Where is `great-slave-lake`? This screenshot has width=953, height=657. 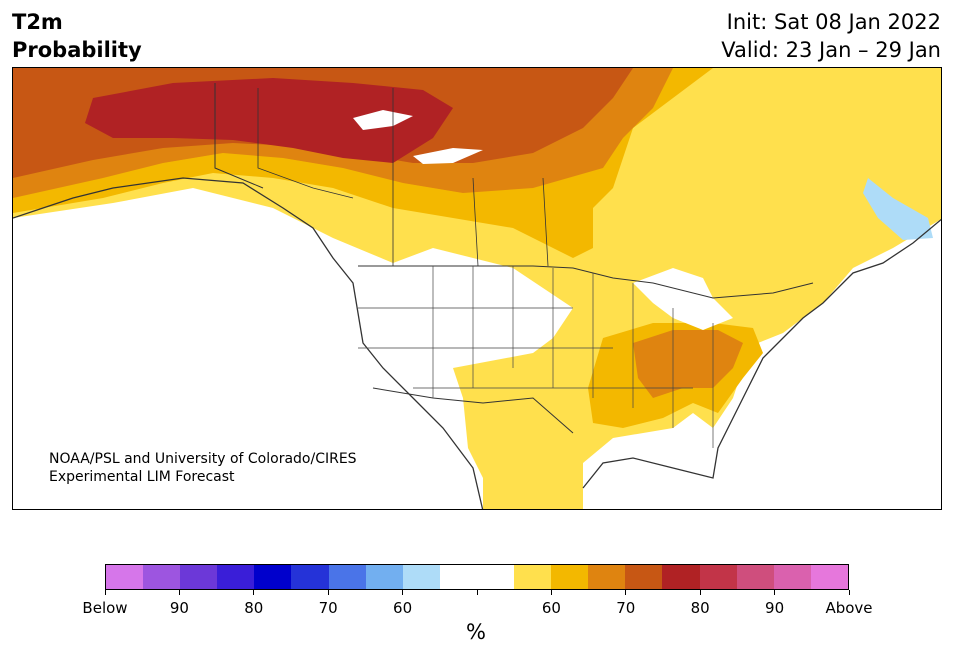 great-slave-lake is located at coordinates (448, 156).